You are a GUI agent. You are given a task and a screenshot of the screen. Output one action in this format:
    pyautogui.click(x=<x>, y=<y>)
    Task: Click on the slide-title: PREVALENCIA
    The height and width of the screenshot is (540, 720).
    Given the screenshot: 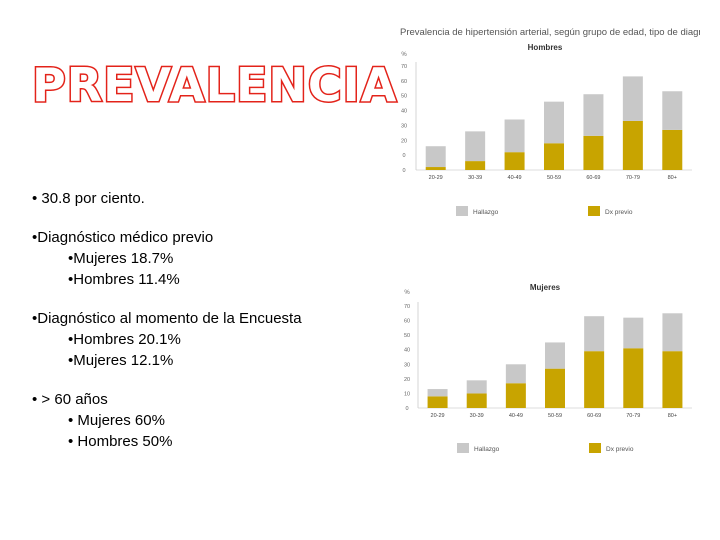 What is the action you would take?
    pyautogui.click(x=214, y=85)
    